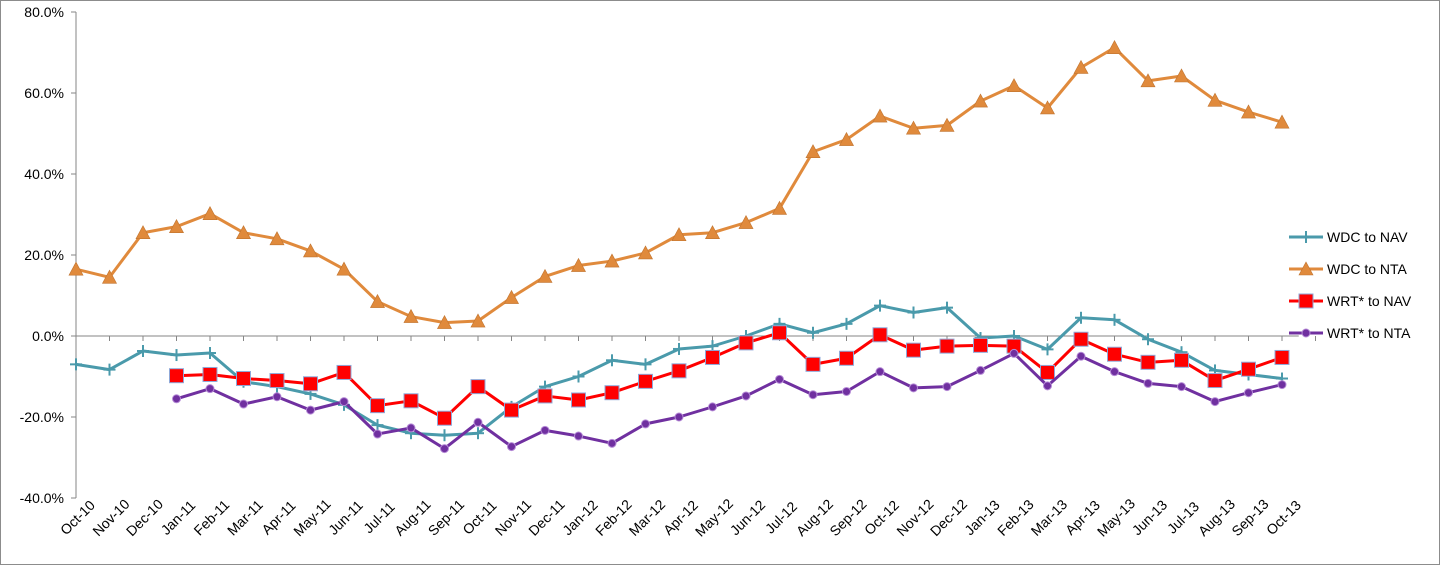 Image resolution: width=1440 pixels, height=569 pixels. I want to click on legend-label: WRT* to NAV, so click(1369, 301).